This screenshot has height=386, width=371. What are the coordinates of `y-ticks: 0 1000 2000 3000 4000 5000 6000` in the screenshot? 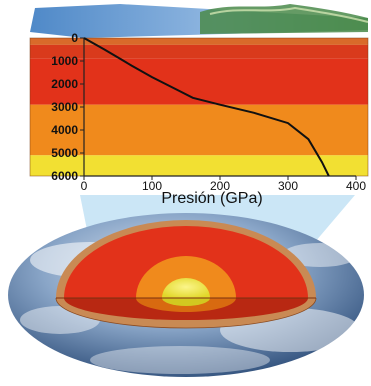 It's located at (67, 107).